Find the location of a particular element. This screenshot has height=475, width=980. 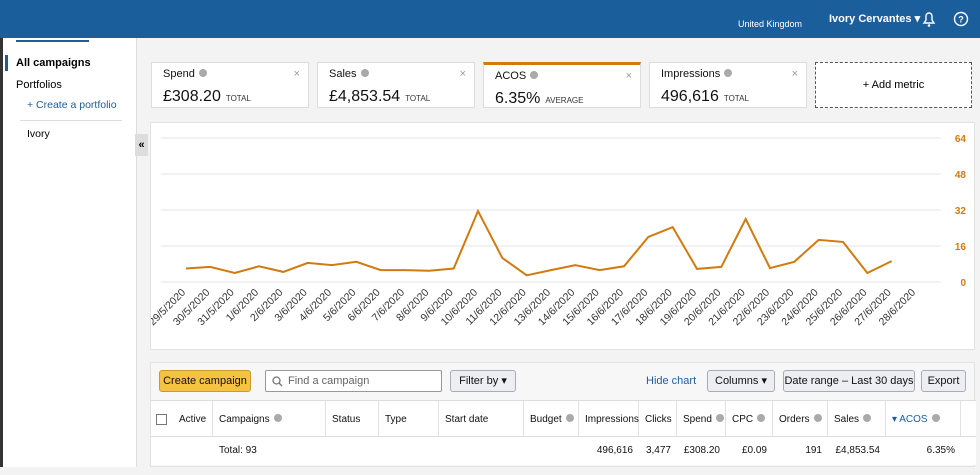

metric-value: £308.20 is located at coordinates (192, 96).